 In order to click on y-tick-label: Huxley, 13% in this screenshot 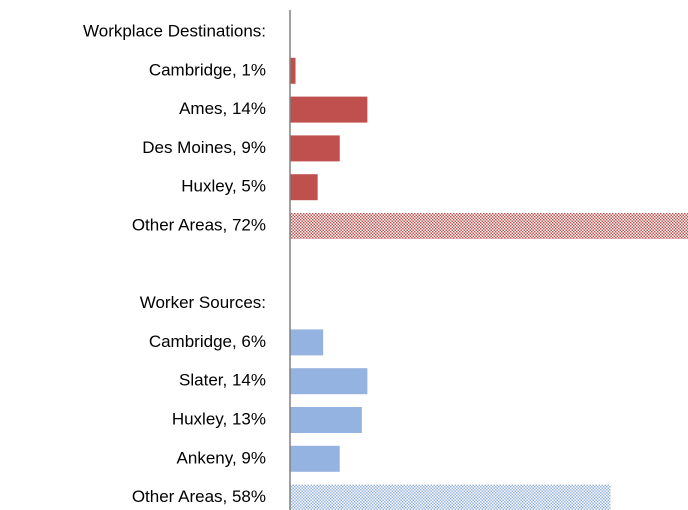, I will do `click(219, 418)`.